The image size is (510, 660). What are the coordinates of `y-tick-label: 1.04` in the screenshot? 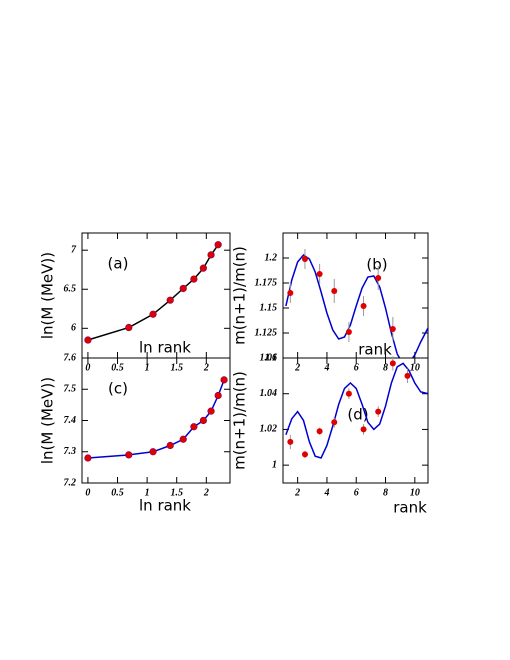 It's located at (269, 393).